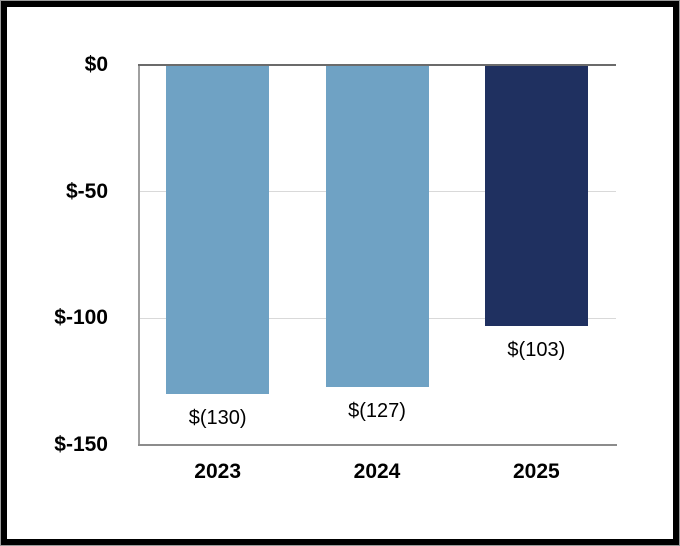 The width and height of the screenshot is (680, 546). Describe the element at coordinates (96, 64) in the screenshot. I see `y-tick-label: $0` at that location.